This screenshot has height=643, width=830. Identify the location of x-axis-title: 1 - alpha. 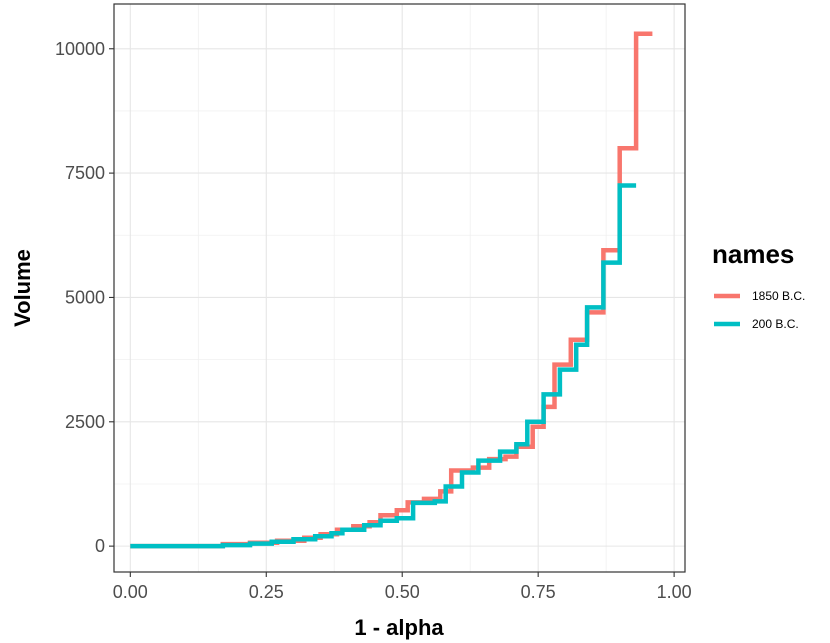
(399, 627).